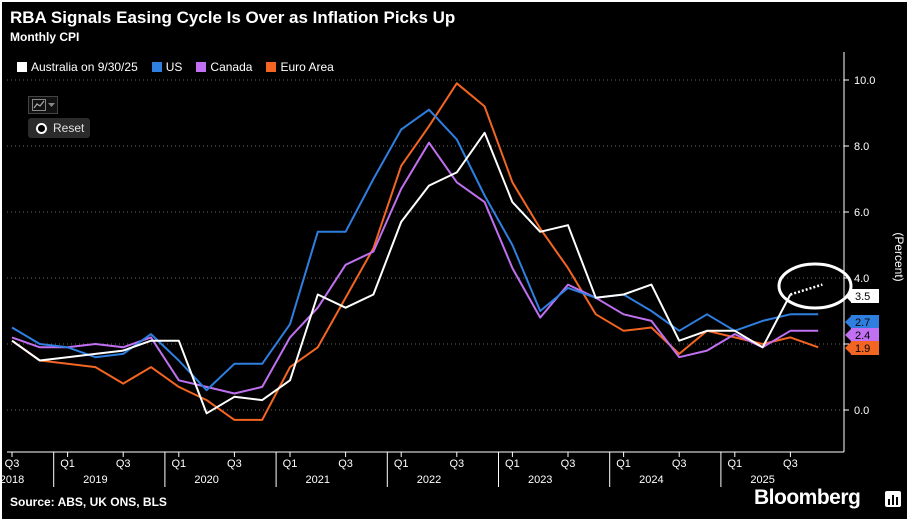 The width and height of the screenshot is (910, 523). Describe the element at coordinates (84, 67) in the screenshot. I see `legend-label-australia: Australia on 9/30/25` at that location.